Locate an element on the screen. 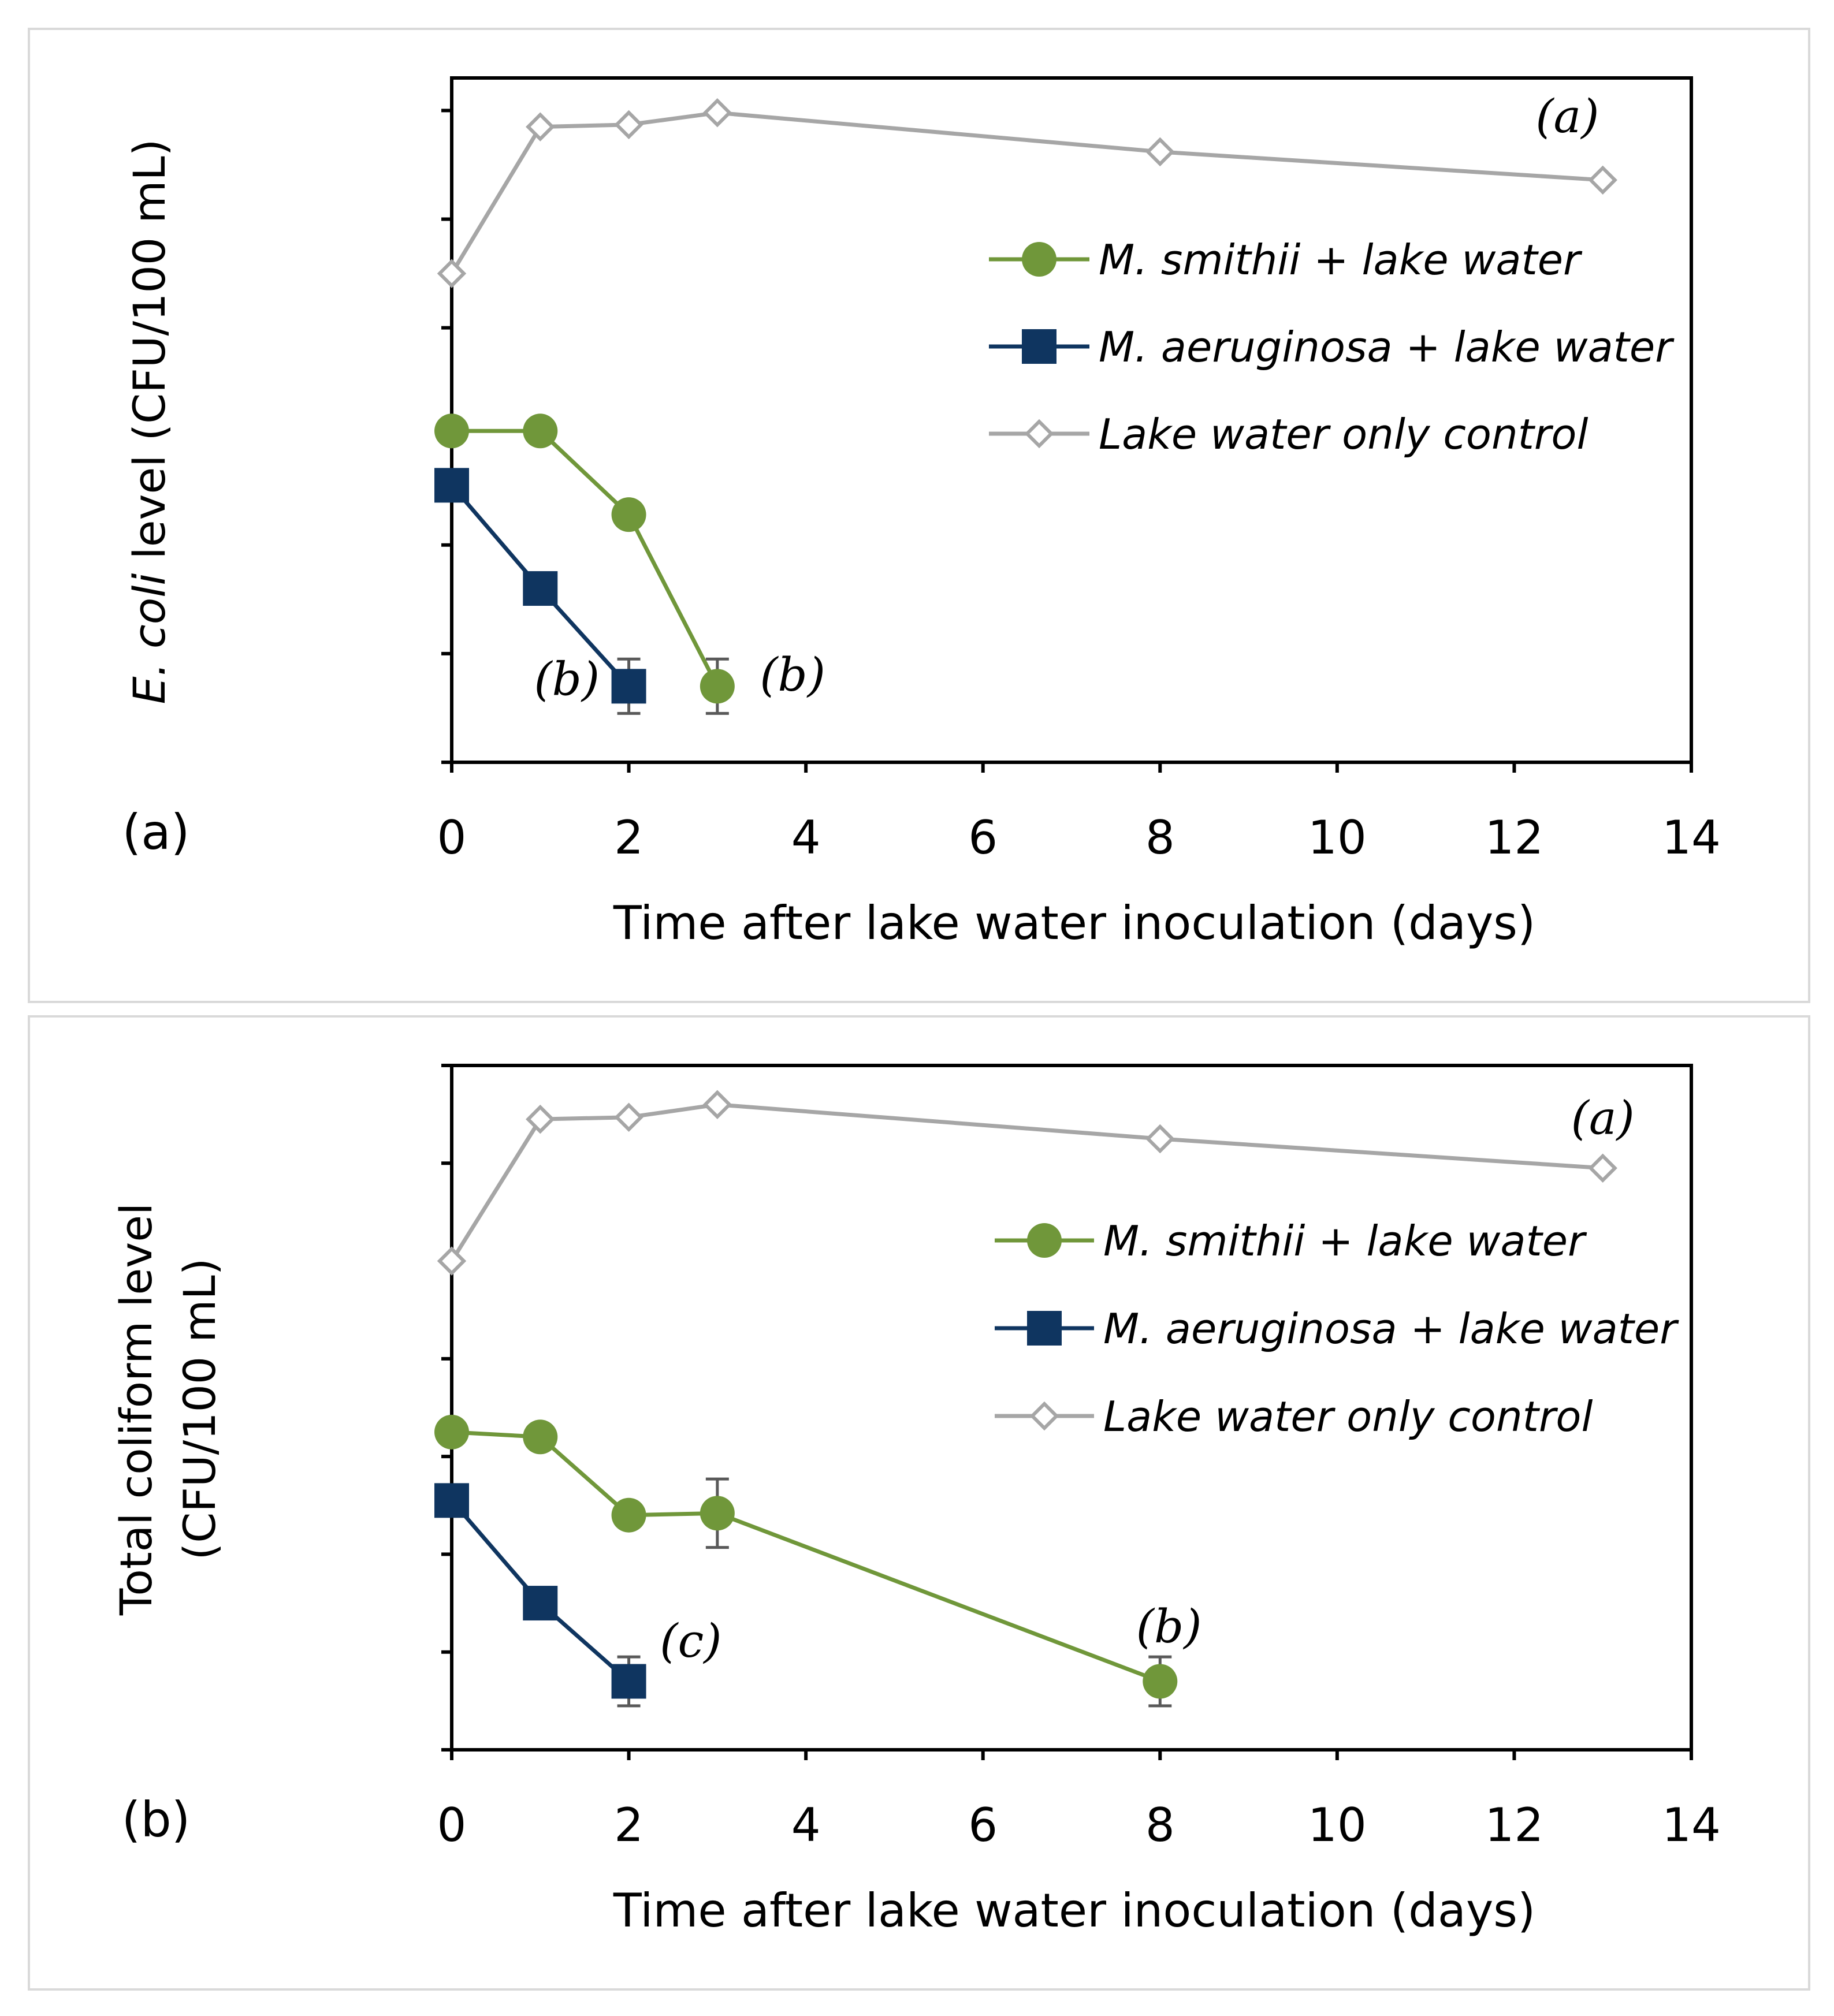 This screenshot has width=1834, height=2016. annotation-label: (c) is located at coordinates (690, 1641).